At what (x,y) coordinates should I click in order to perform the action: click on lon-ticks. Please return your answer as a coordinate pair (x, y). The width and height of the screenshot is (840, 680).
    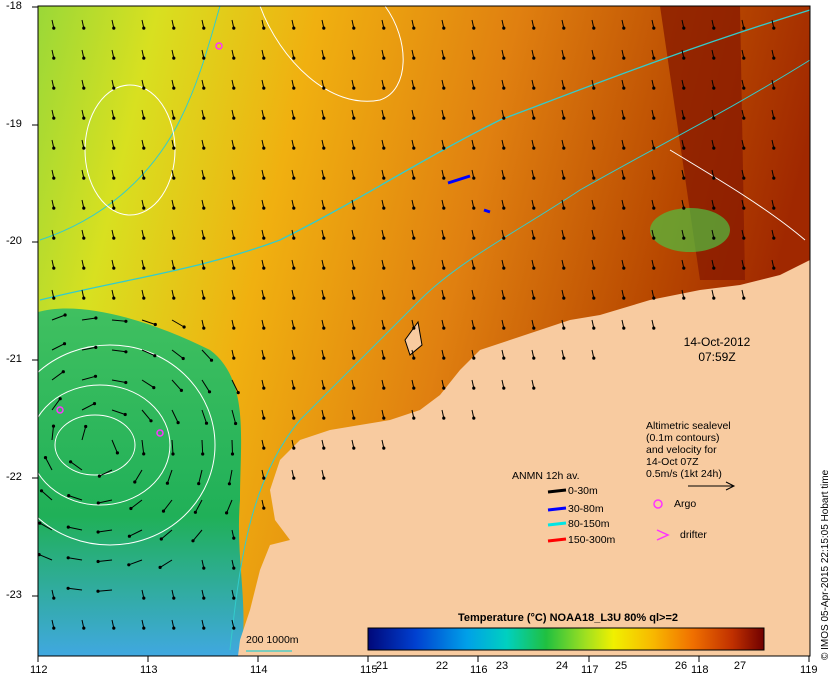
    Looking at the image, I should click on (423, 659).